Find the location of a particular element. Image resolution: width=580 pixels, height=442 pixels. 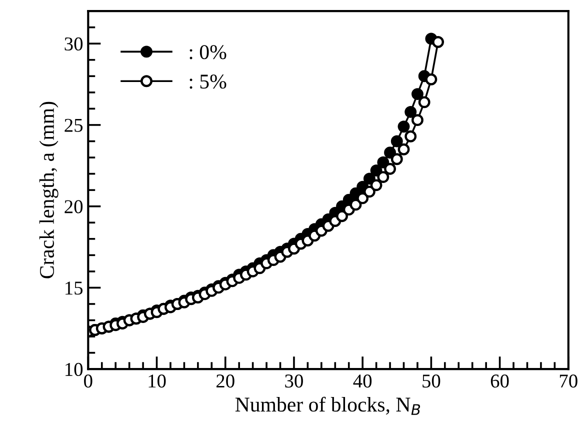

x-tick-label: 10 is located at coordinates (157, 381).